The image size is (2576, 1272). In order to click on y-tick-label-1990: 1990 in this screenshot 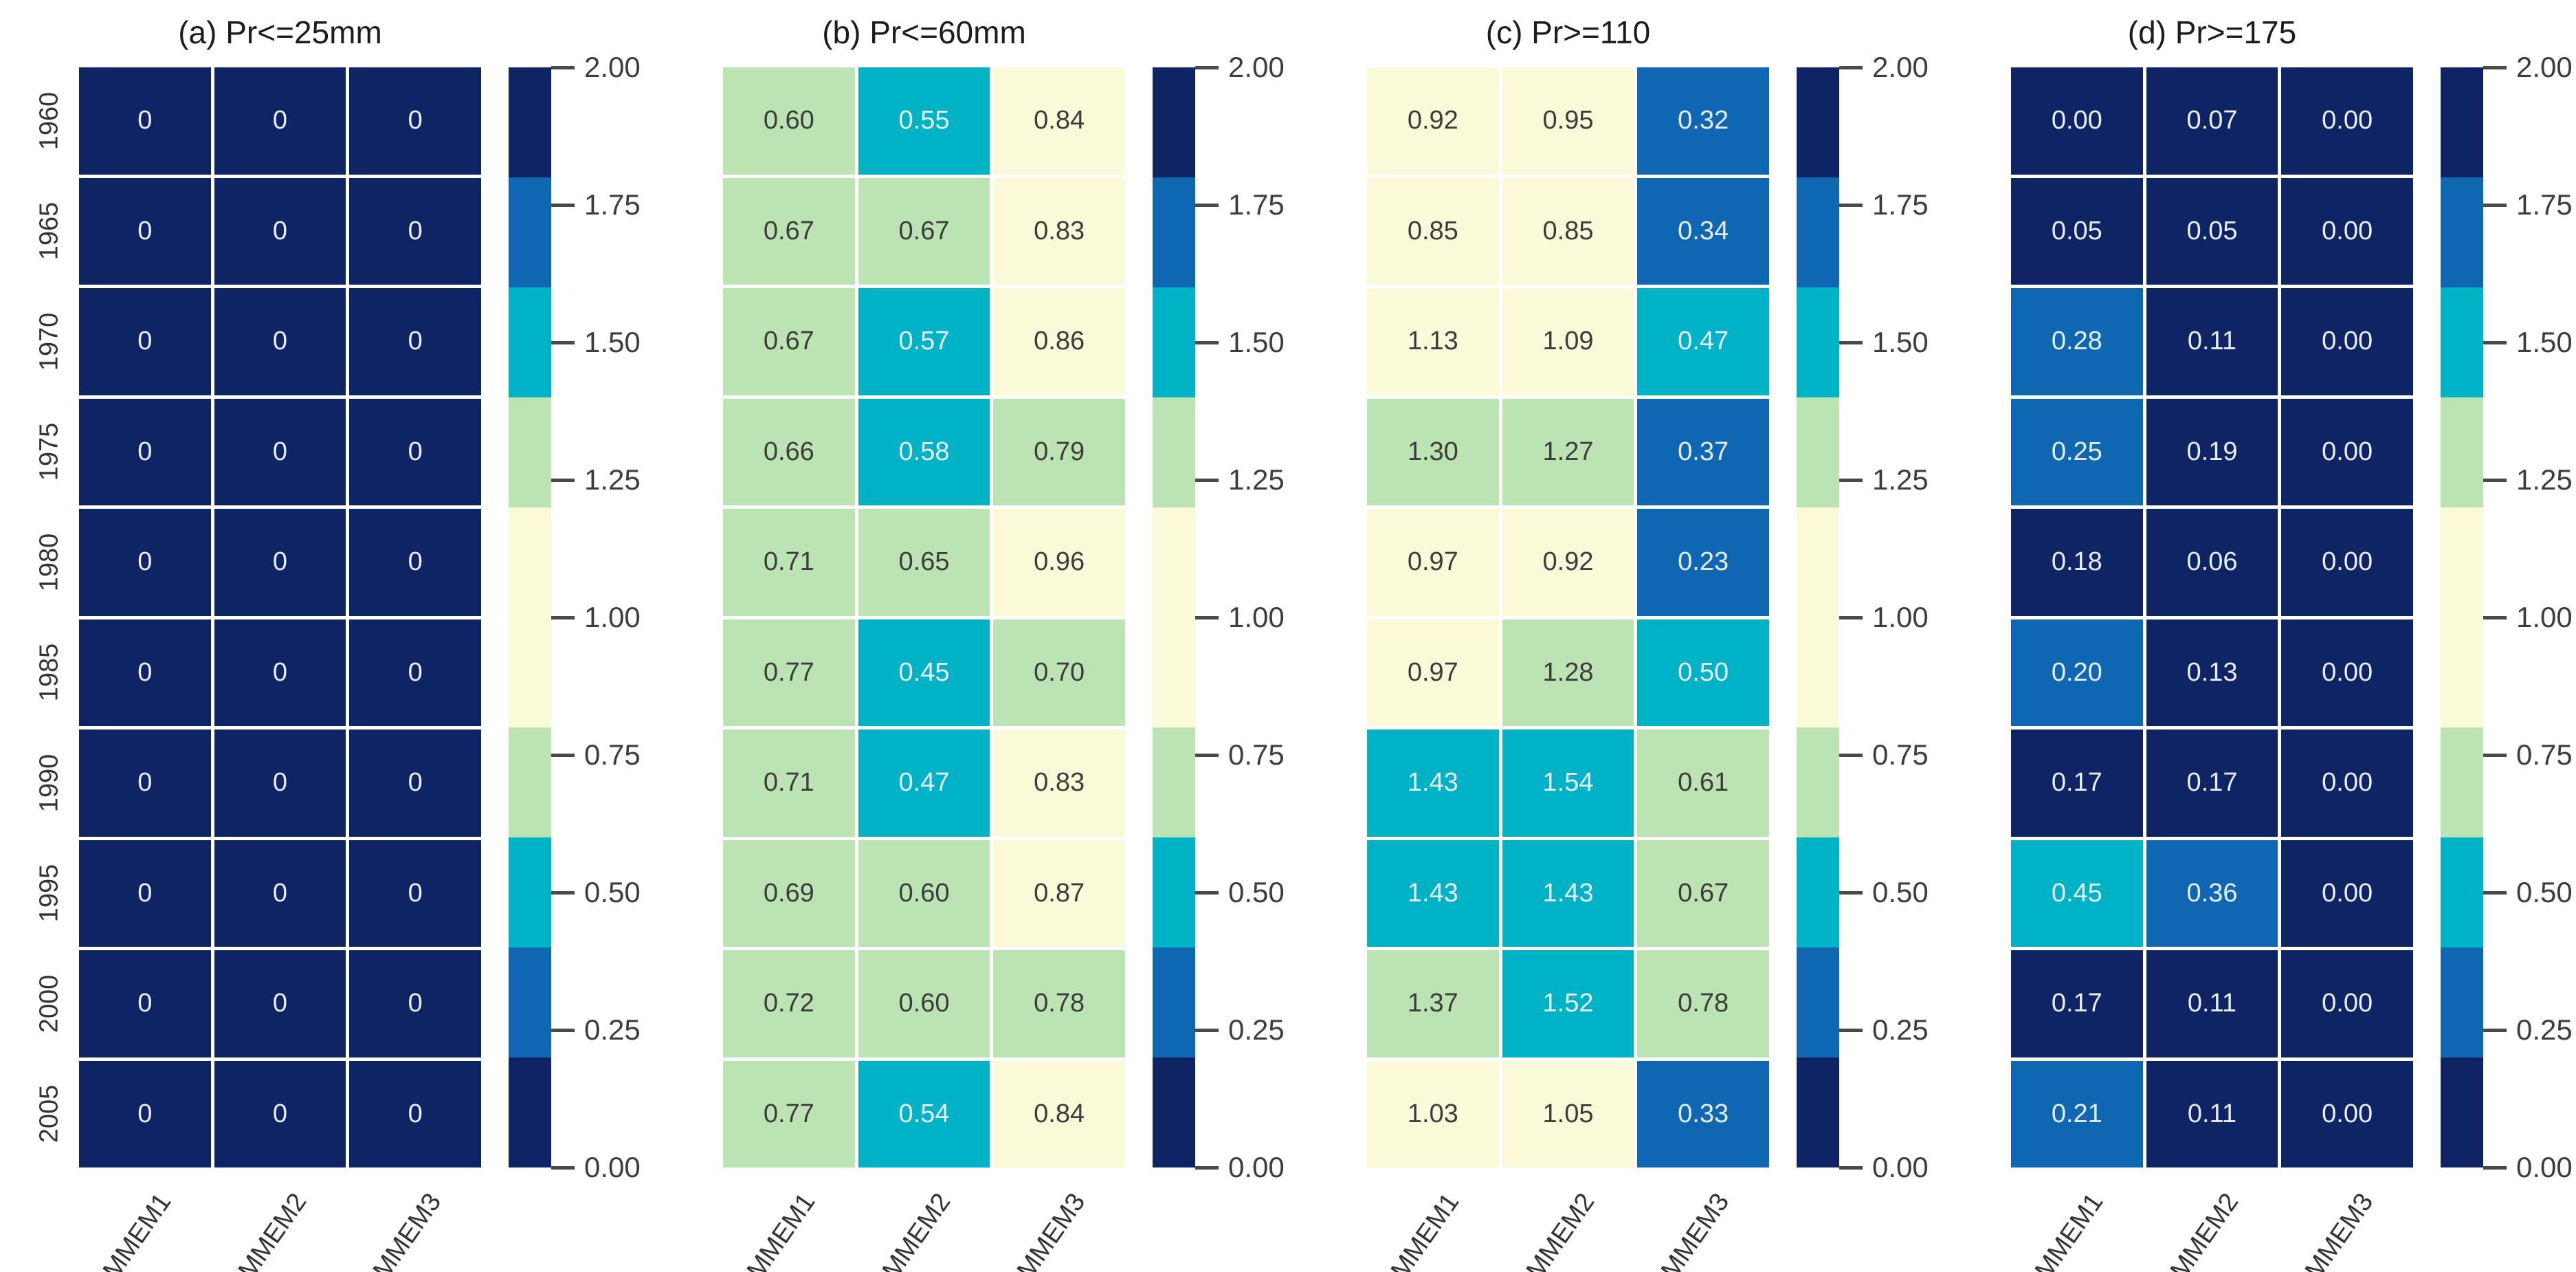, I will do `click(49, 783)`.